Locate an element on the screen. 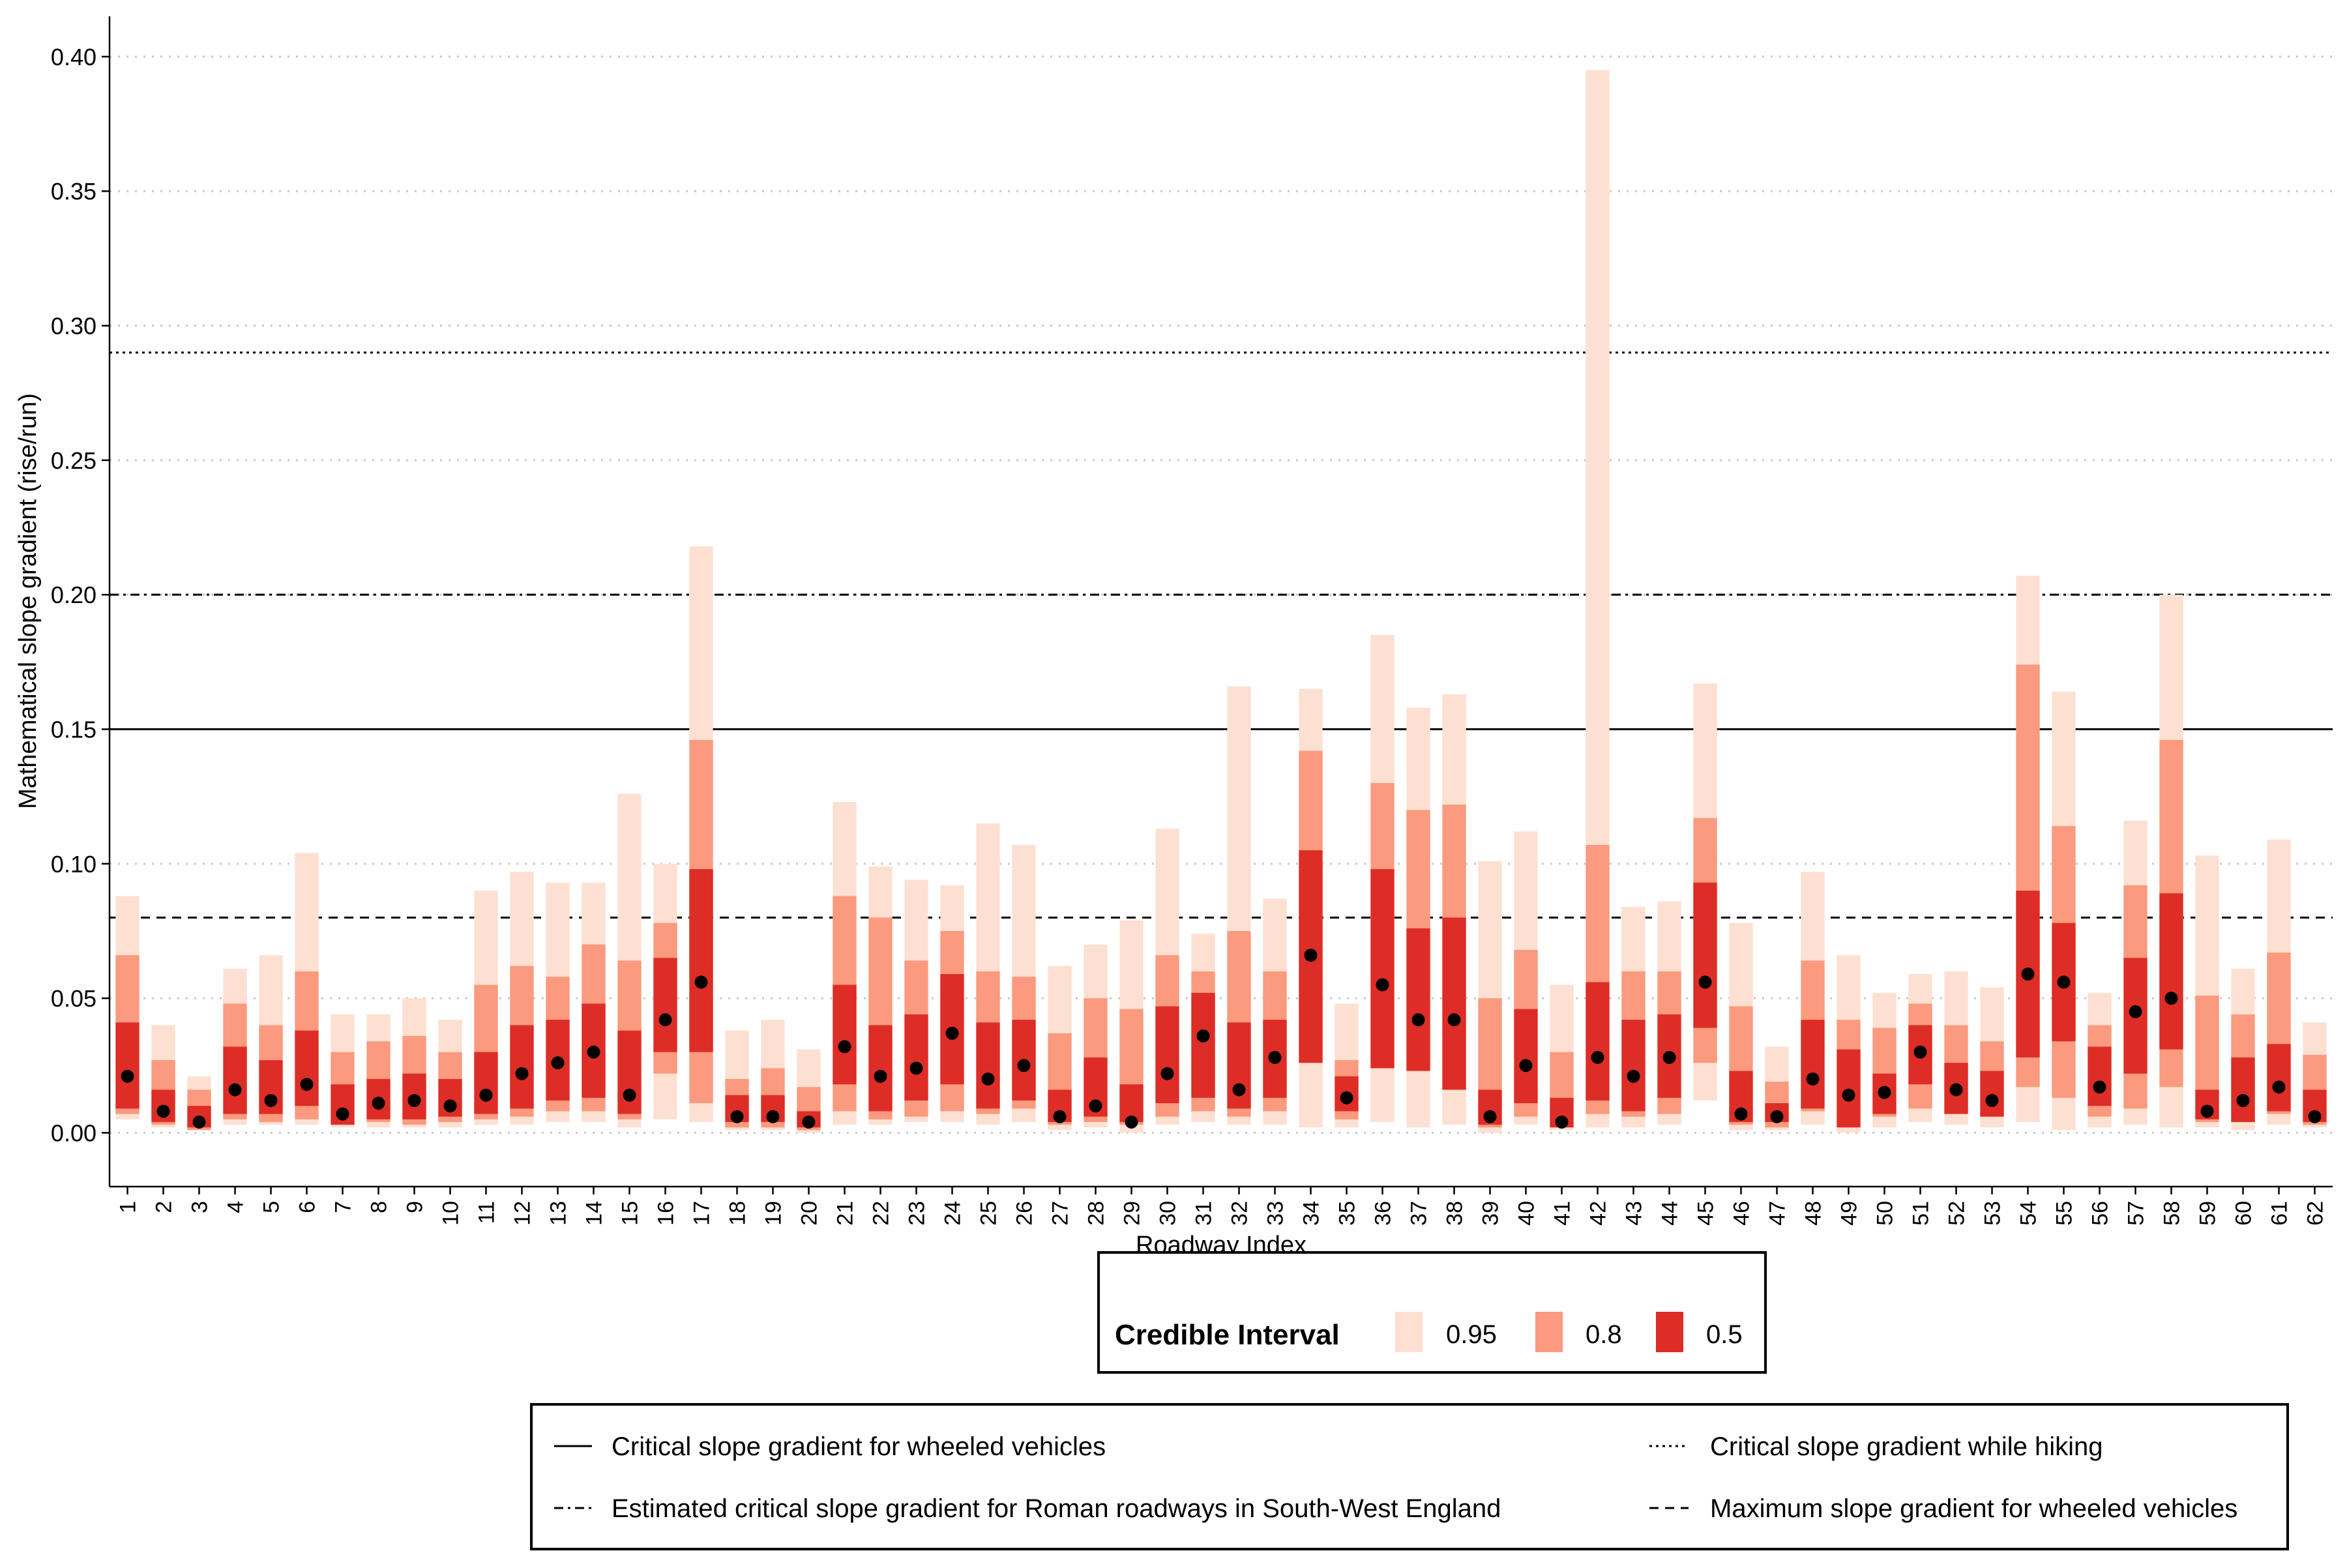 This screenshot has height=1568, width=2347. x-tick-label: 54 is located at coordinates (2028, 1214).